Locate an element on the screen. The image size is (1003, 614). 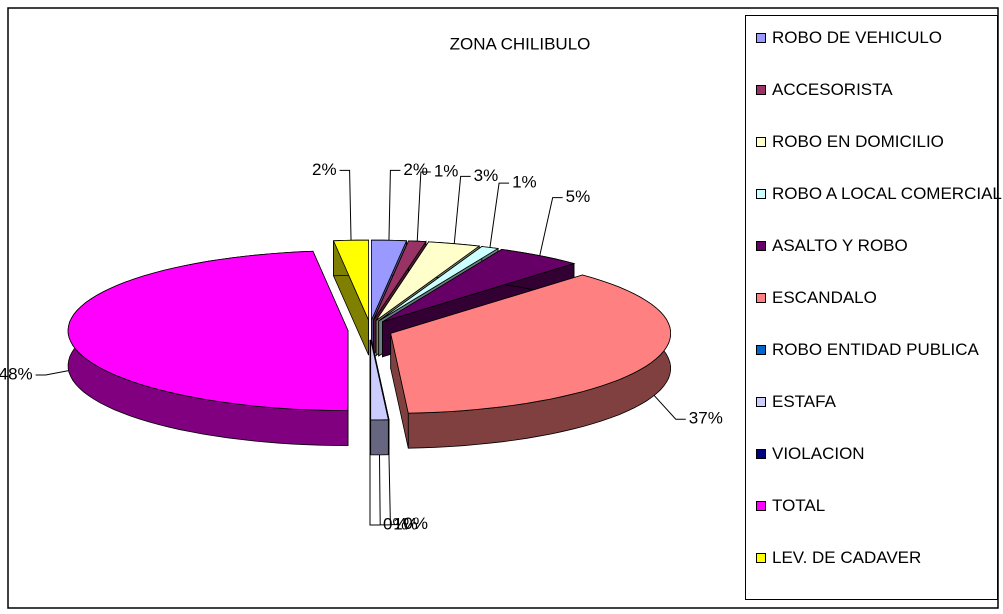
legend-item: ROBO DE VEHICULO is located at coordinates (879, 38).